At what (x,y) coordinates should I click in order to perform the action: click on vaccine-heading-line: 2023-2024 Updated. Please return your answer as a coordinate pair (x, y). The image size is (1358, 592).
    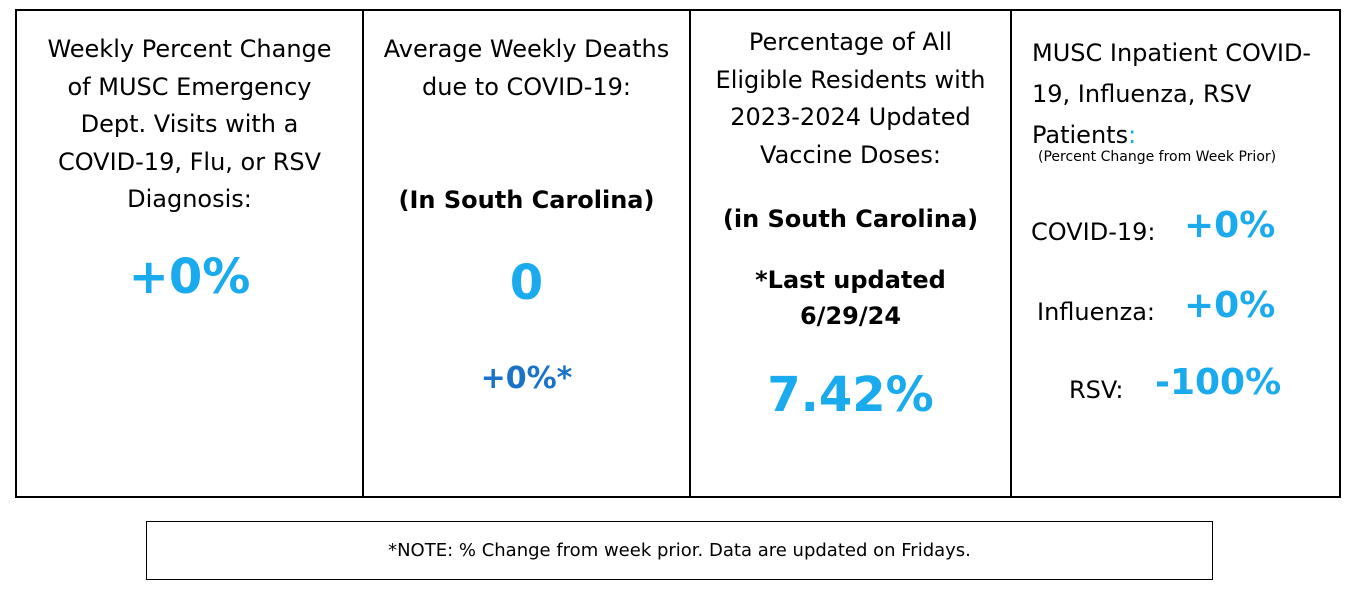
    Looking at the image, I should click on (850, 117).